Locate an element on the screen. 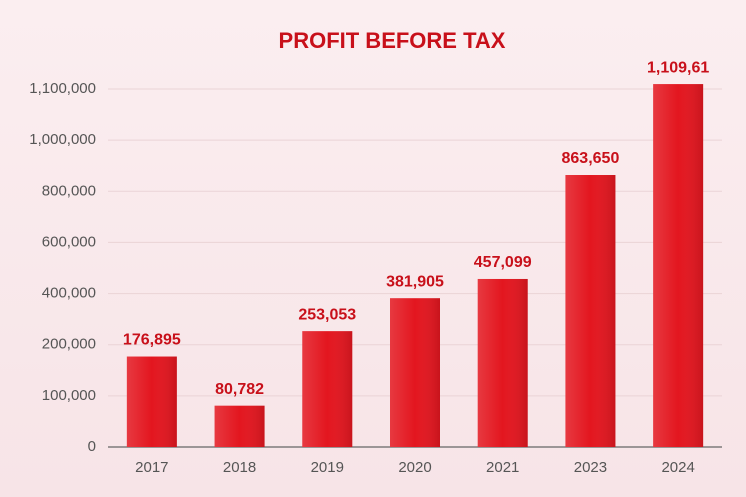  value-label: 381,905 is located at coordinates (415, 281).